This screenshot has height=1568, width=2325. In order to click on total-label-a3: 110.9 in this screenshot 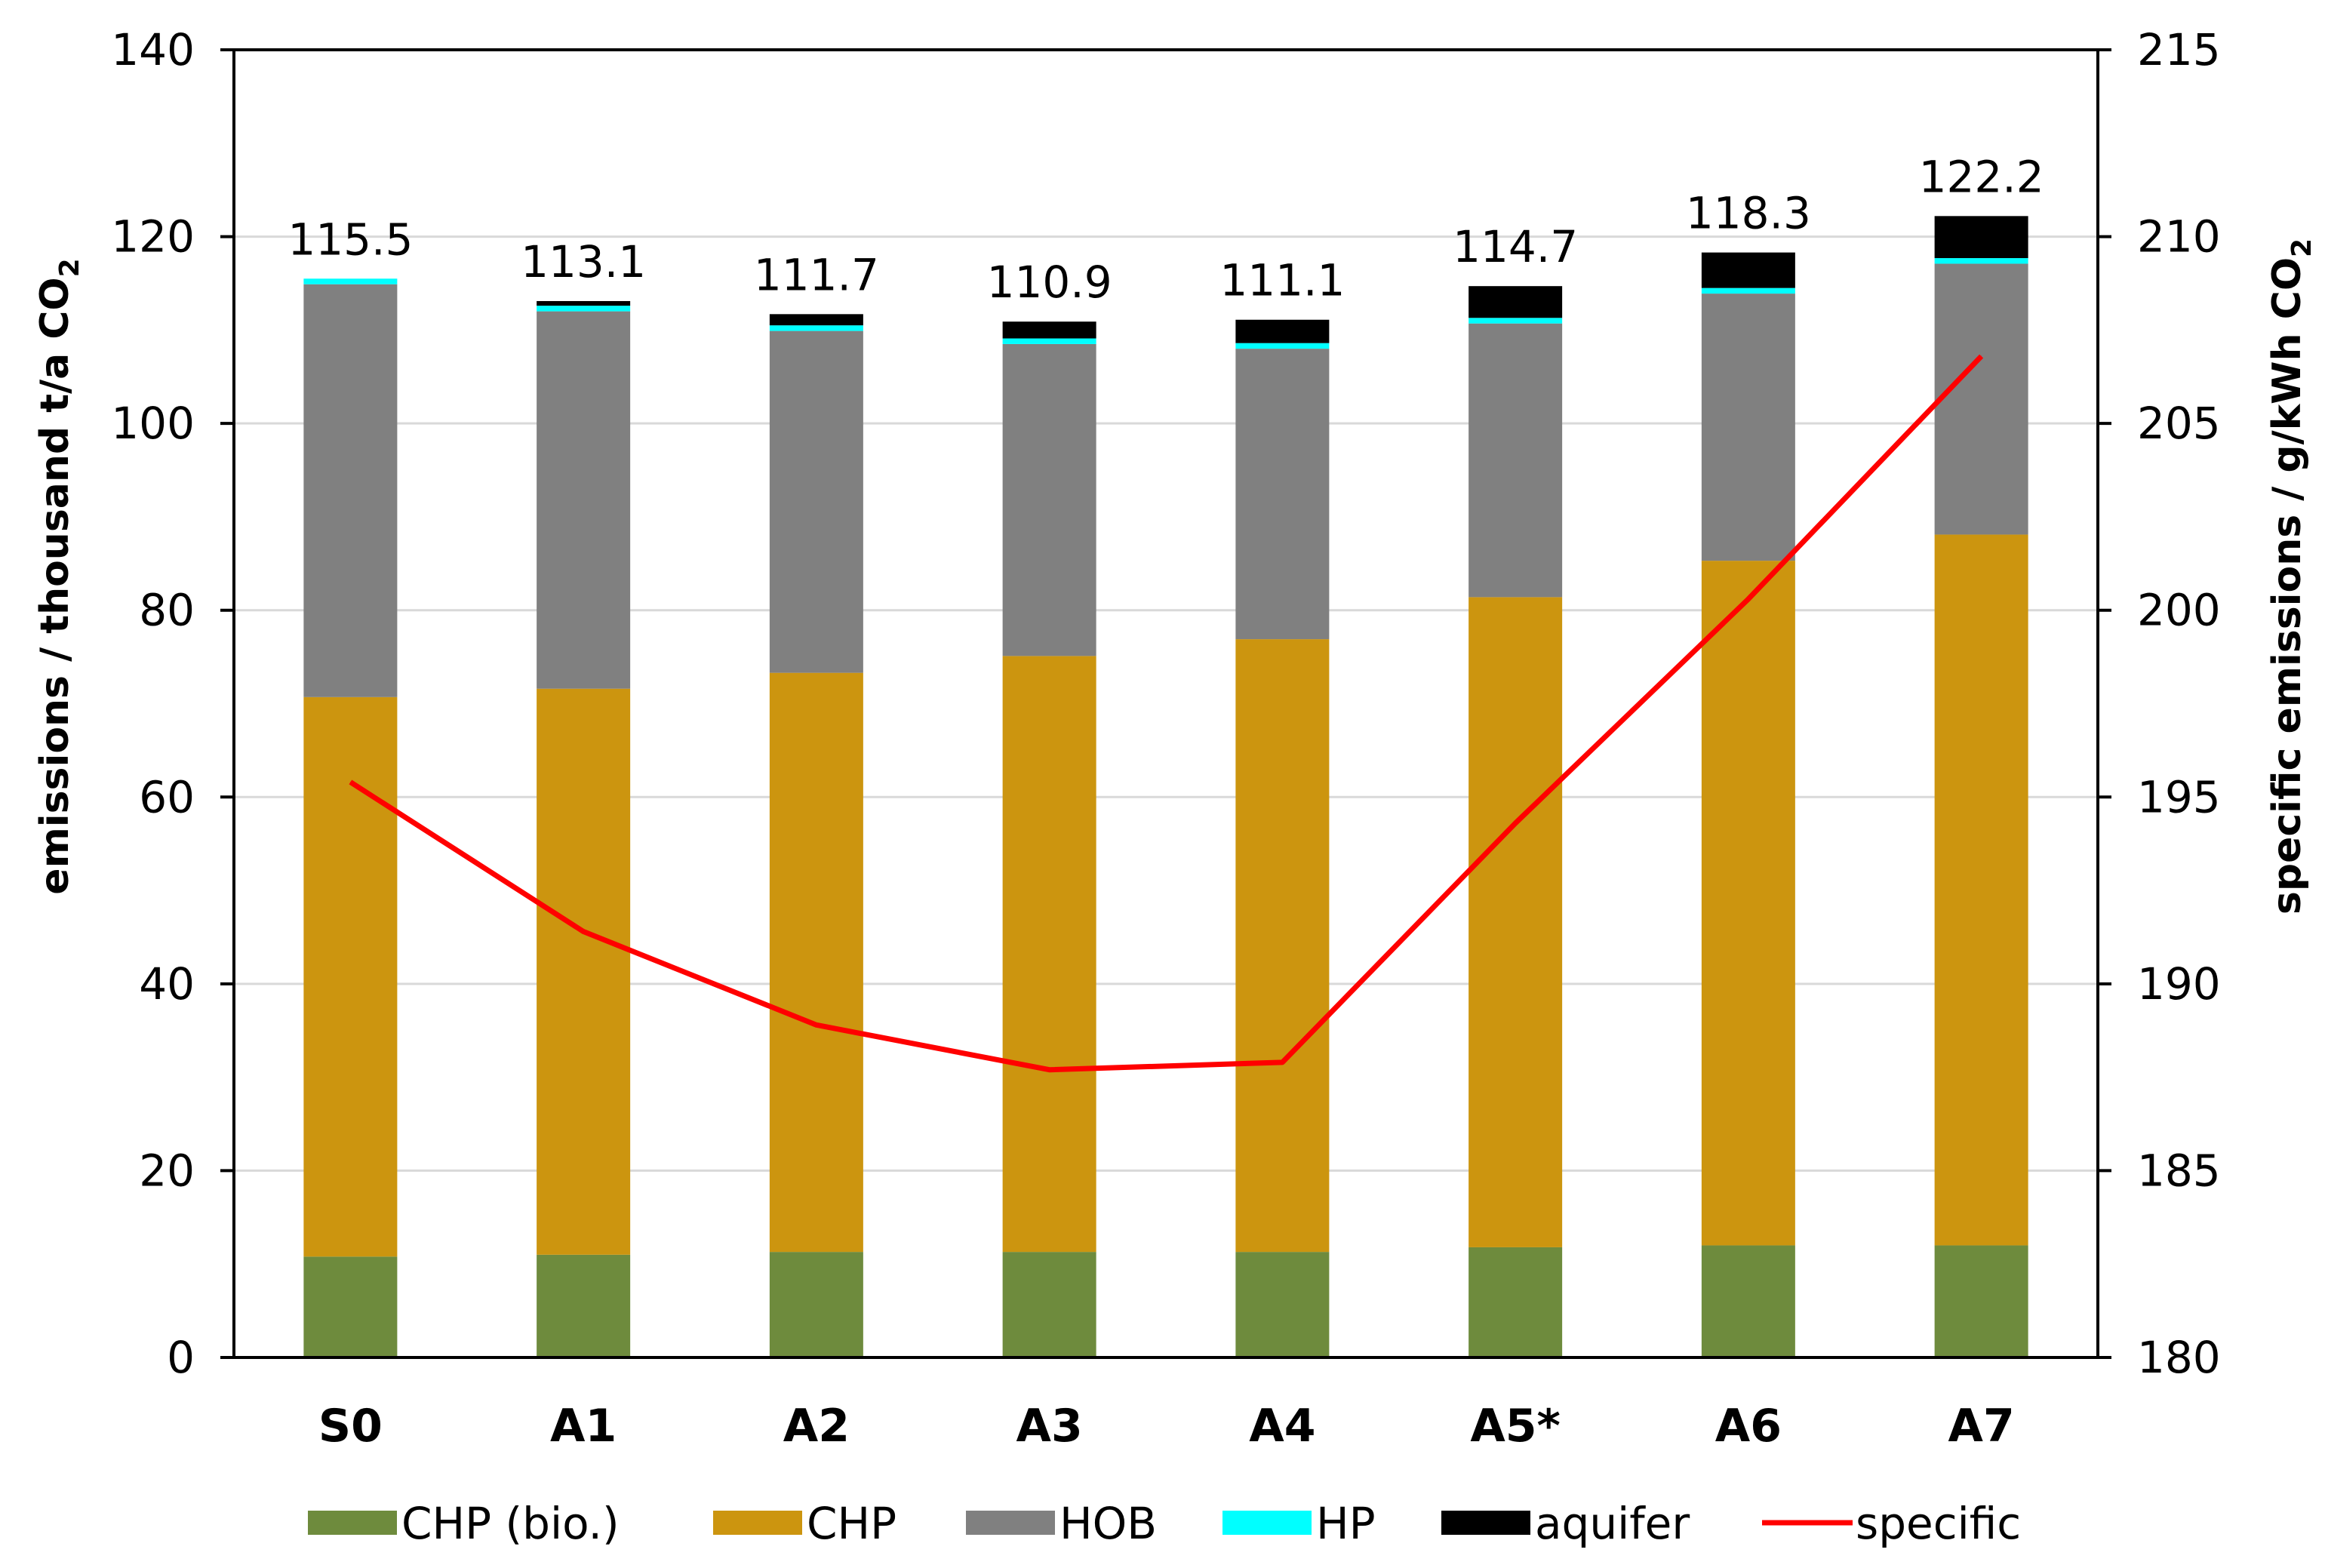, I will do `click(1049, 282)`.